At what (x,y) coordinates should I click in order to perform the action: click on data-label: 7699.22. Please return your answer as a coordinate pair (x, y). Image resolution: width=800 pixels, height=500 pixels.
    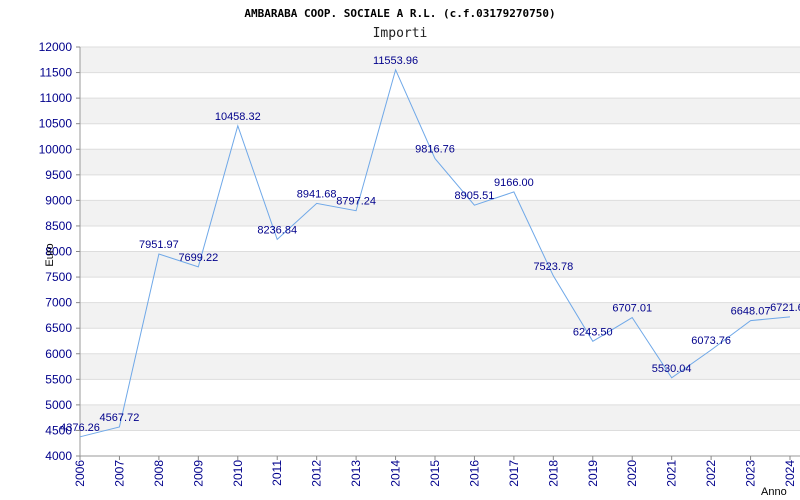
    Looking at the image, I should click on (198, 258).